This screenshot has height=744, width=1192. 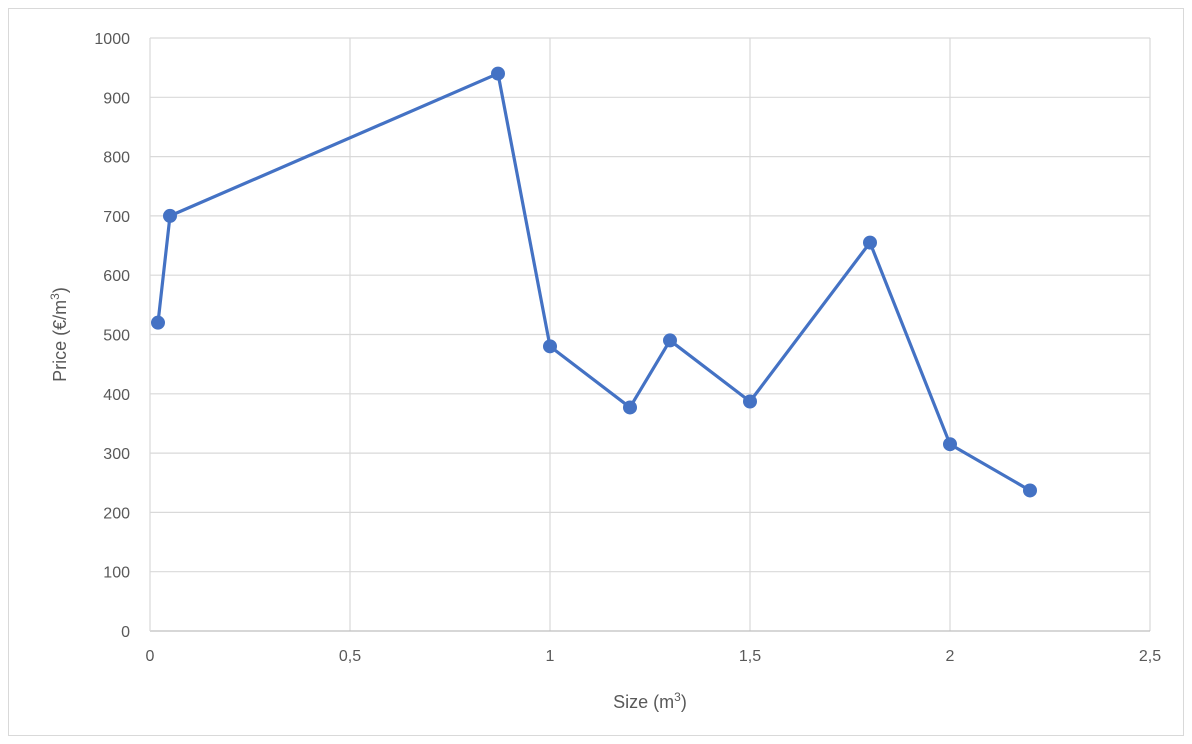 What do you see at coordinates (550, 656) in the screenshot?
I see `x-tick-label: 1` at bounding box center [550, 656].